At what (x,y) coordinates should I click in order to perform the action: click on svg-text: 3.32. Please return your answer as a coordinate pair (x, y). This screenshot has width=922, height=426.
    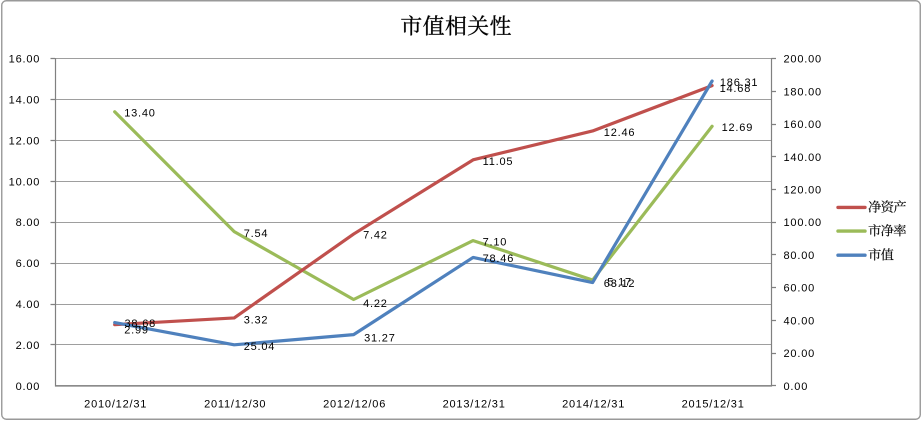
    Looking at the image, I should click on (256, 320).